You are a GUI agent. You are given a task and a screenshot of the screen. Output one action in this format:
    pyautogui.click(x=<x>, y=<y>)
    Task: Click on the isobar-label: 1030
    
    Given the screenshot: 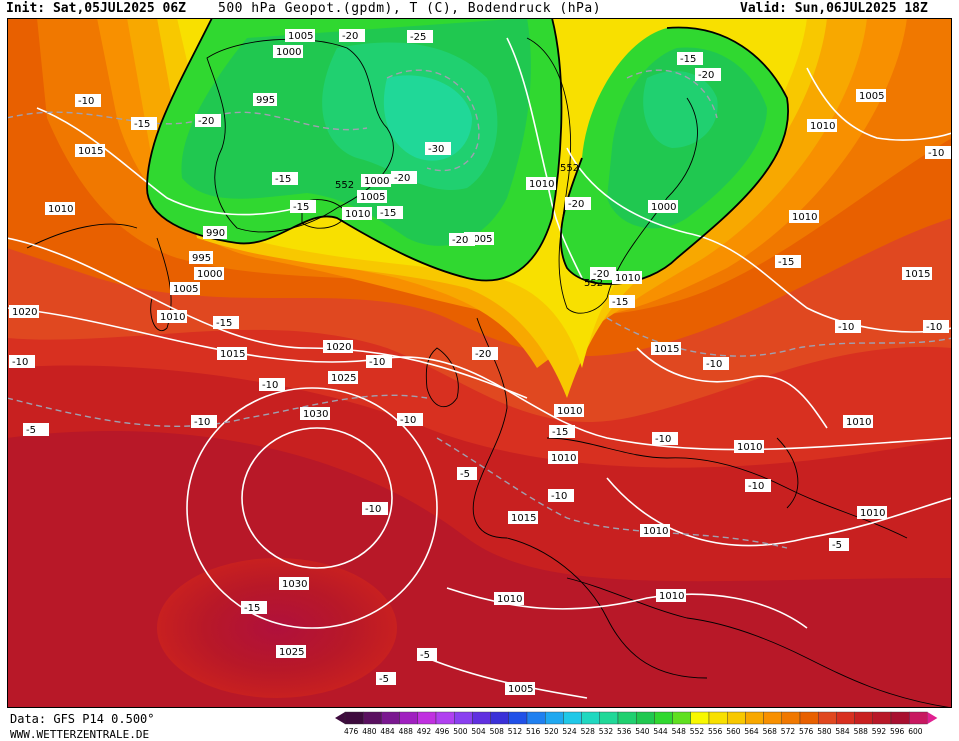 What is the action you would take?
    pyautogui.click(x=315, y=413)
    